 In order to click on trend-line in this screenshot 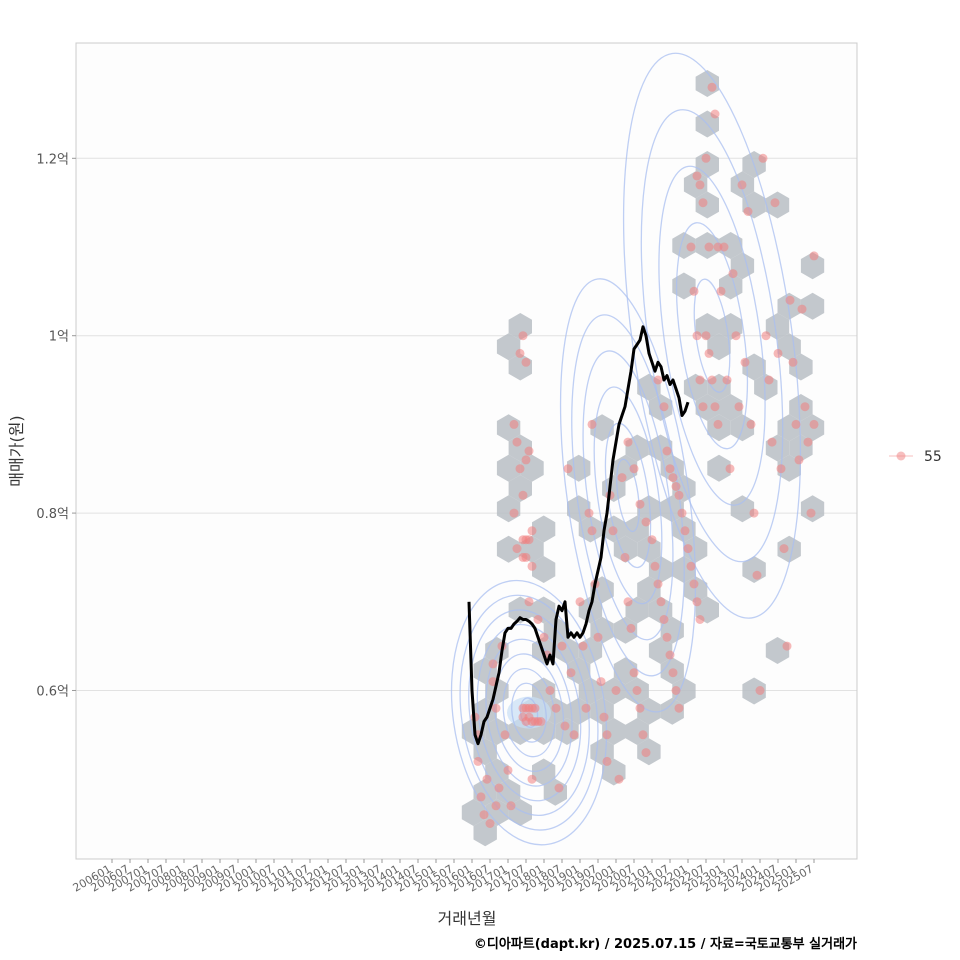, I will do `click(578, 535)`.